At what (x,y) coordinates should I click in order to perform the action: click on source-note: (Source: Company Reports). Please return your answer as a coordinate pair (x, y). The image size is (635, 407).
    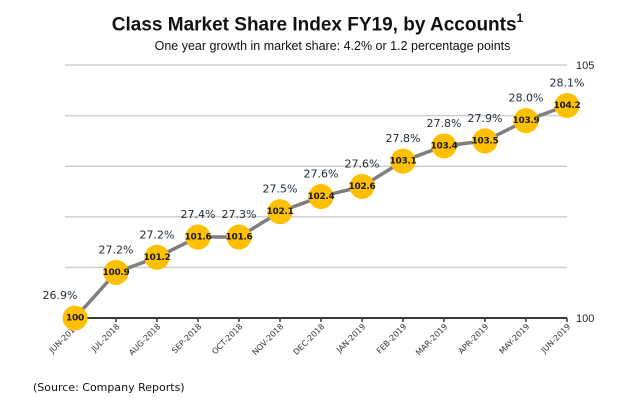
    Looking at the image, I should click on (109, 387).